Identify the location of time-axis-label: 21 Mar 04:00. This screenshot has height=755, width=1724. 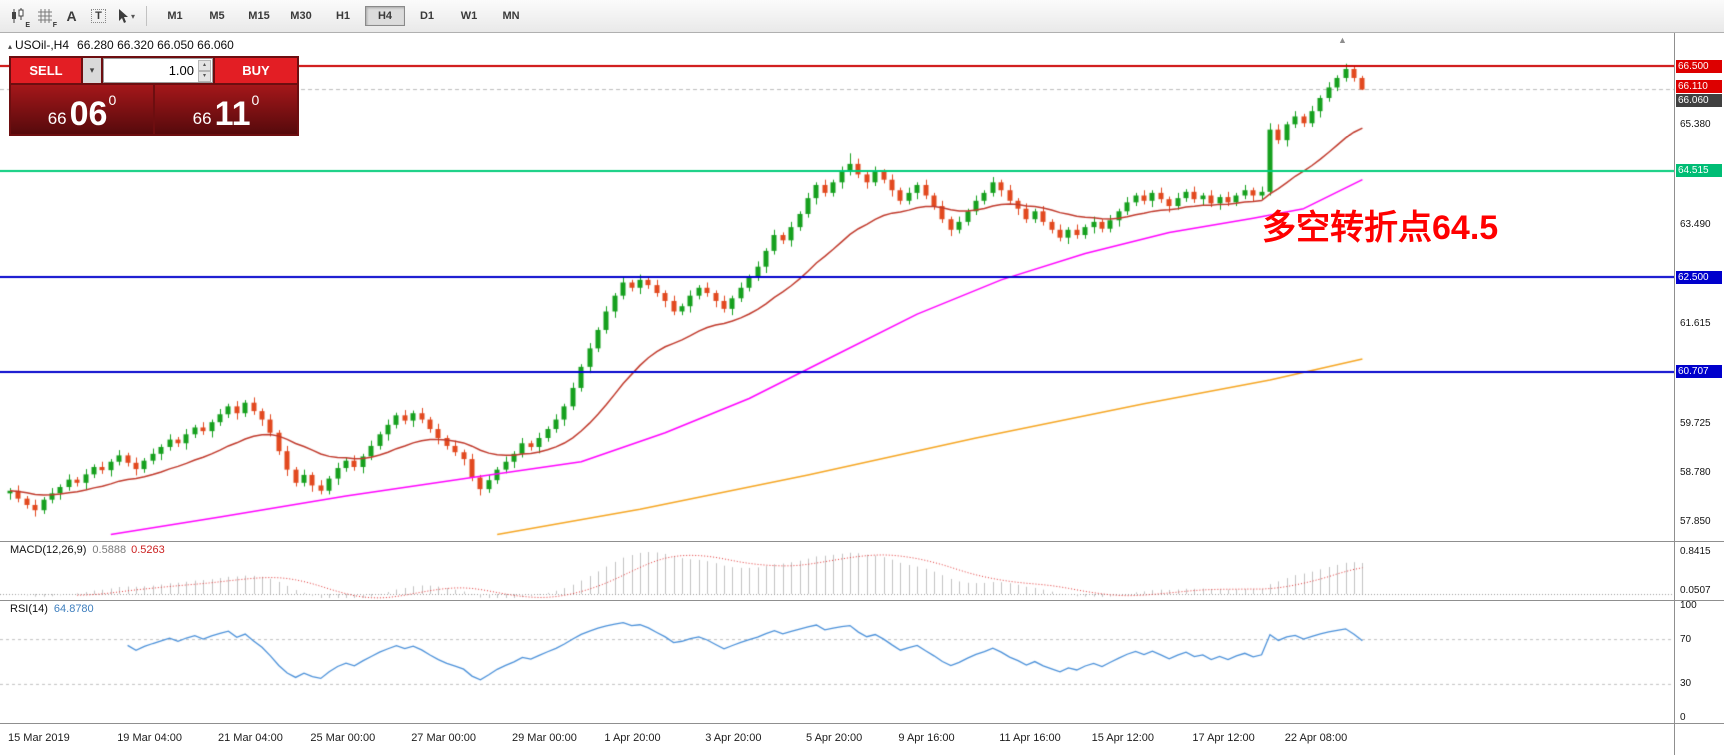
(250, 738).